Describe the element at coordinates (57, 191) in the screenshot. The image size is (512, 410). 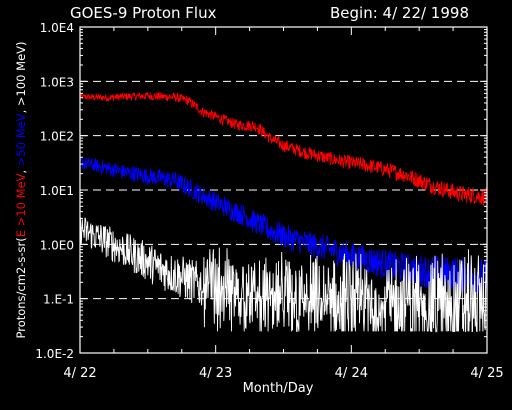
I see `y-tick-label: 1.0E1` at that location.